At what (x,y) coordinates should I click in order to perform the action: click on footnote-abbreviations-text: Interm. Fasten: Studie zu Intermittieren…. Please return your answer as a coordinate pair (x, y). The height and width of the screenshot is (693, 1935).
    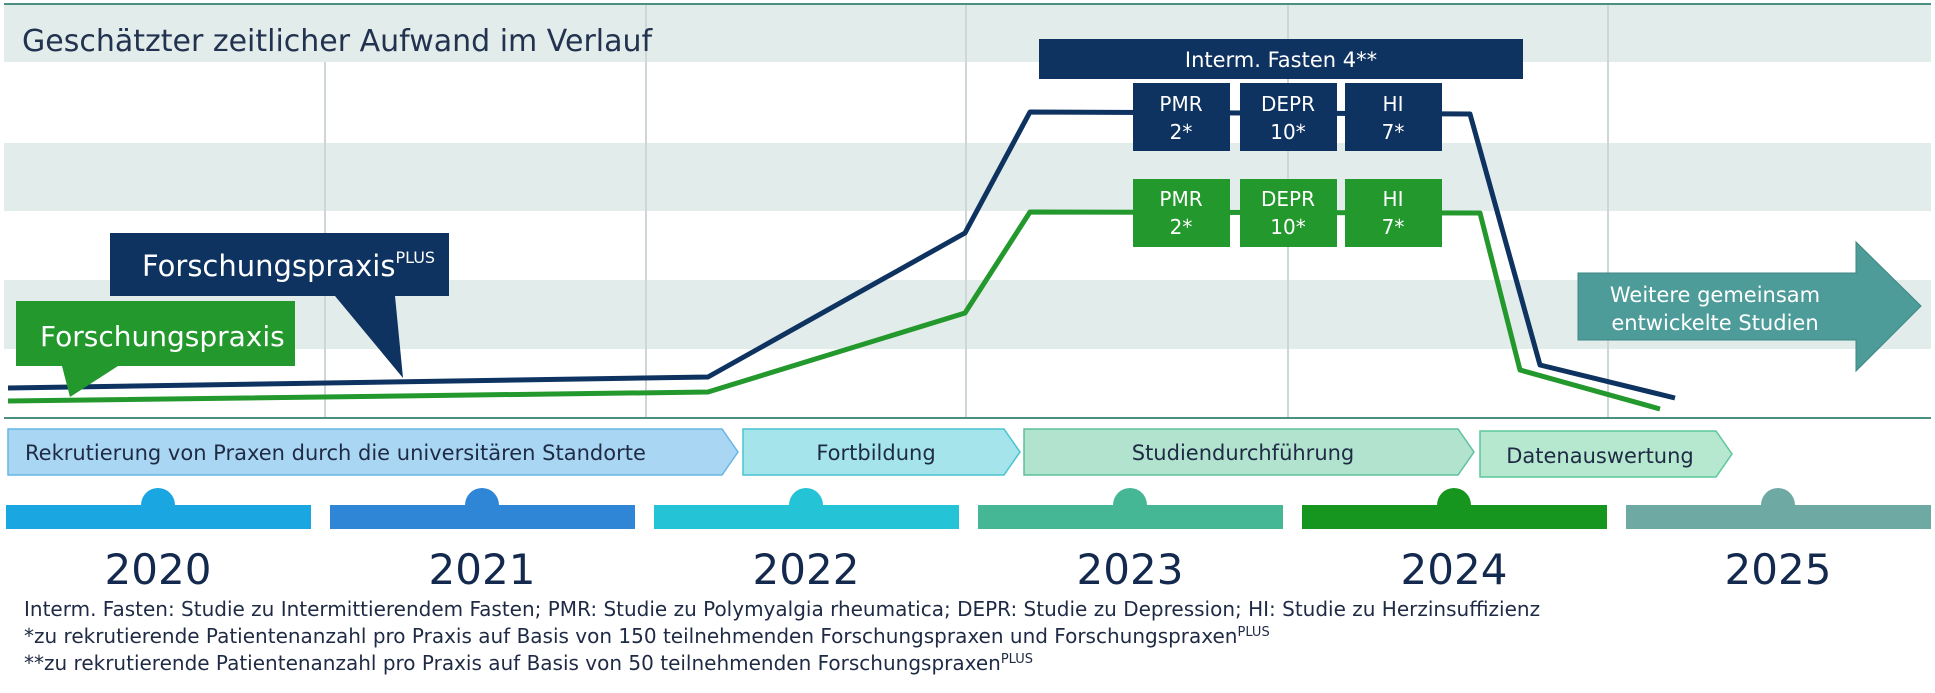
    Looking at the image, I should click on (782, 609).